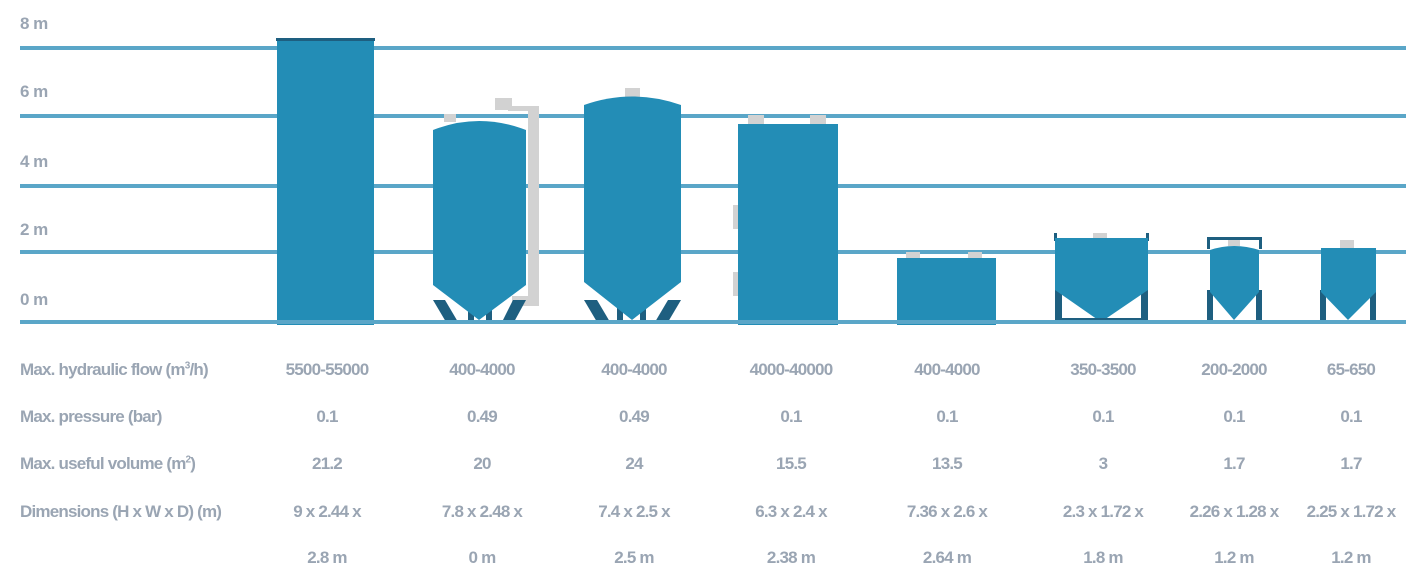 The image size is (1408, 571). I want to click on cell-volume-unit-8: 1.7, so click(1351, 463).